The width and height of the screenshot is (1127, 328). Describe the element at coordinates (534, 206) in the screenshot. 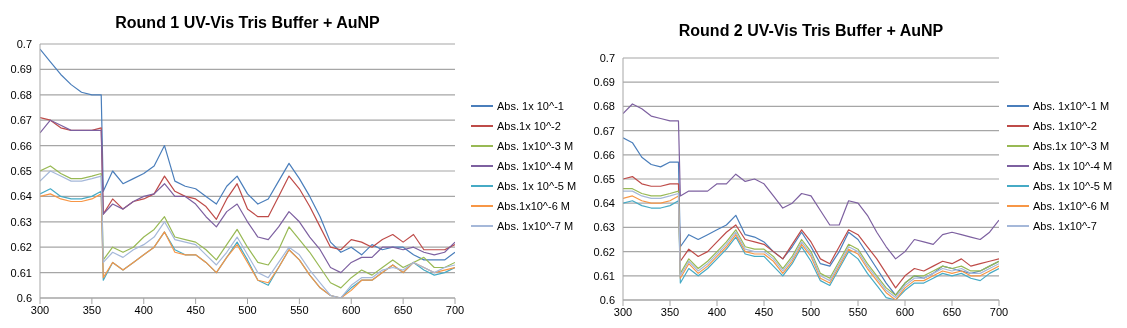

I see `legend-label: Abs.1x10^-6 M` at that location.